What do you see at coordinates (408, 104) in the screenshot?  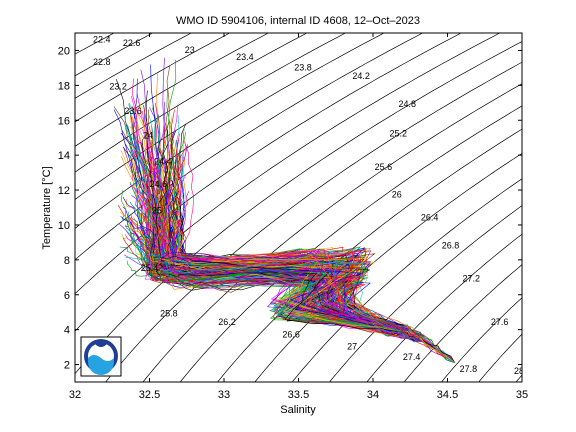 I see `isopycnal-label: 24.8` at bounding box center [408, 104].